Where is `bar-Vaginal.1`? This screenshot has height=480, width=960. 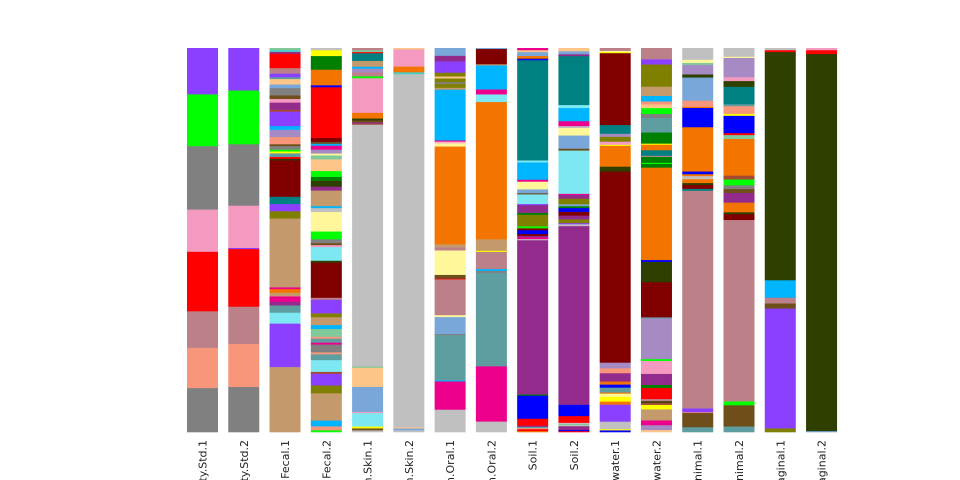 bar-Vaginal.1 is located at coordinates (780, 240).